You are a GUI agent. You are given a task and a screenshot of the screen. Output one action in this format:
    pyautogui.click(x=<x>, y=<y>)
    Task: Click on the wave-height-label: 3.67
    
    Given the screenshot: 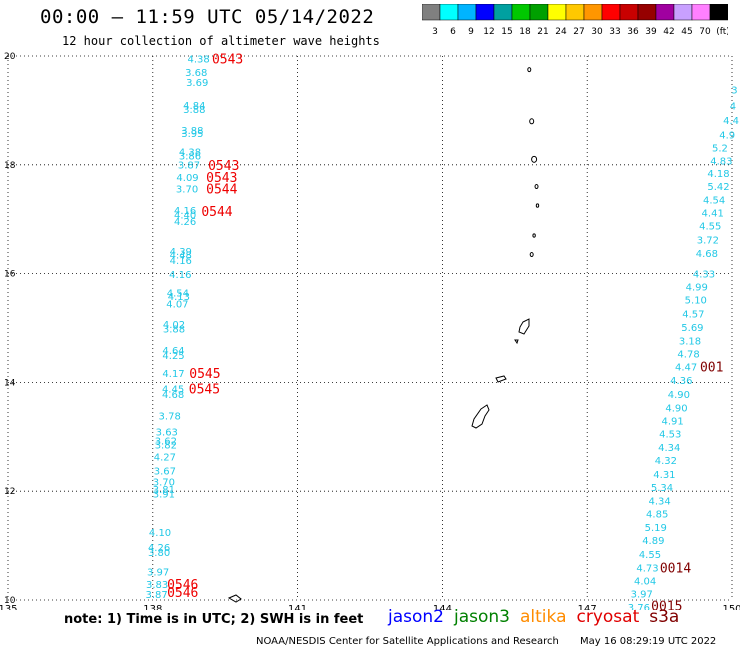 What is the action you would take?
    pyautogui.click(x=165, y=472)
    